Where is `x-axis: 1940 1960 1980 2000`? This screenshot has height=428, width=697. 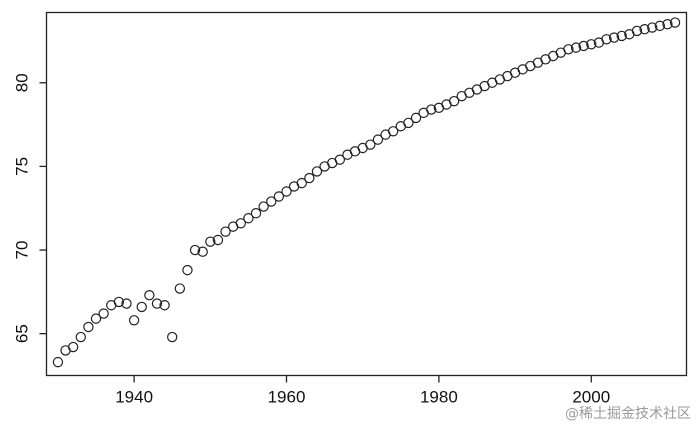
x-axis: 1940 1960 1980 2000 is located at coordinates (362, 391).